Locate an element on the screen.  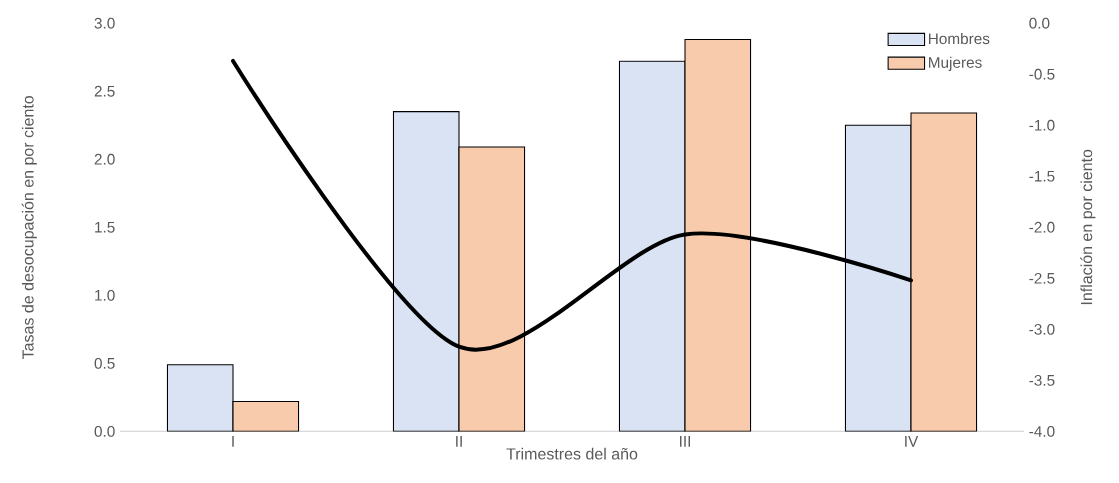
x-tick-label: IV is located at coordinates (912, 441).